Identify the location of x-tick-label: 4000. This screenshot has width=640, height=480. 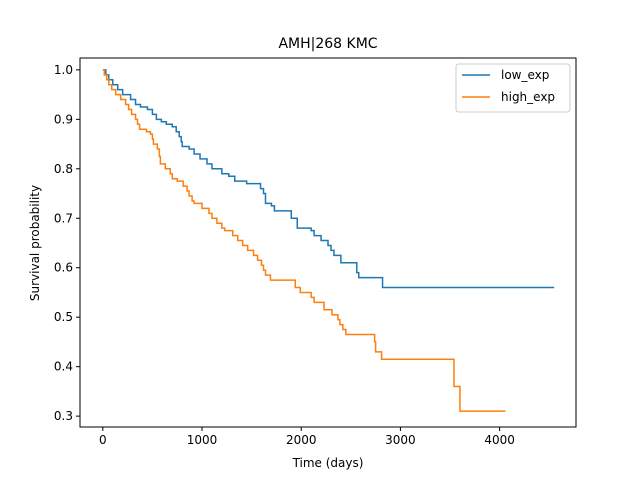
(499, 440).